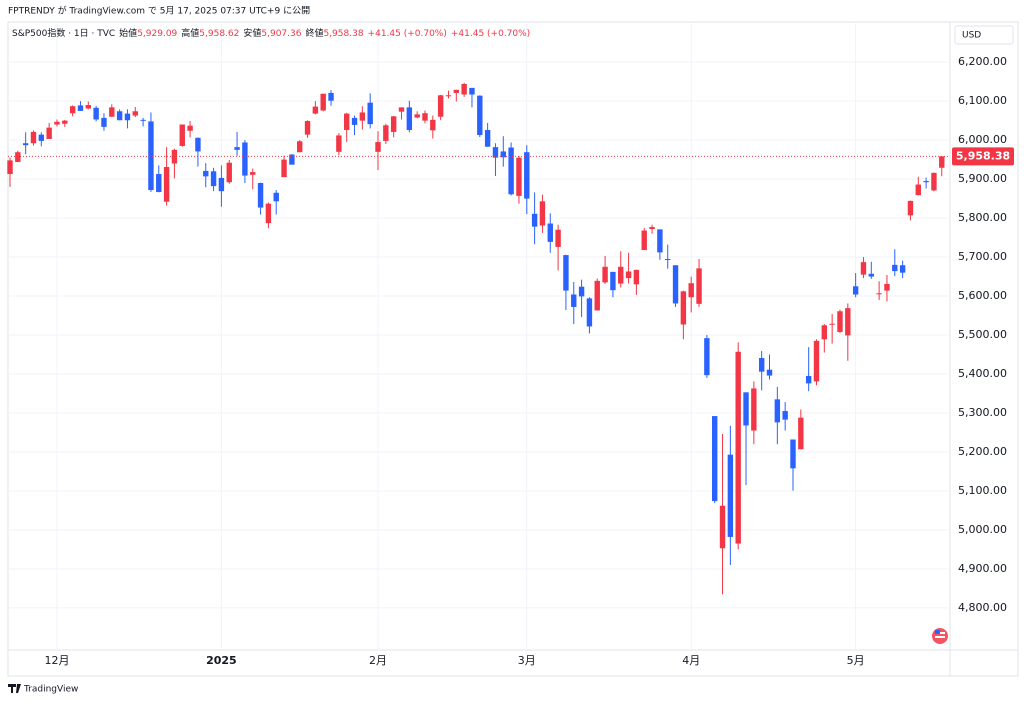 The image size is (1024, 706). I want to click on x-tick-label: 2月, so click(378, 660).